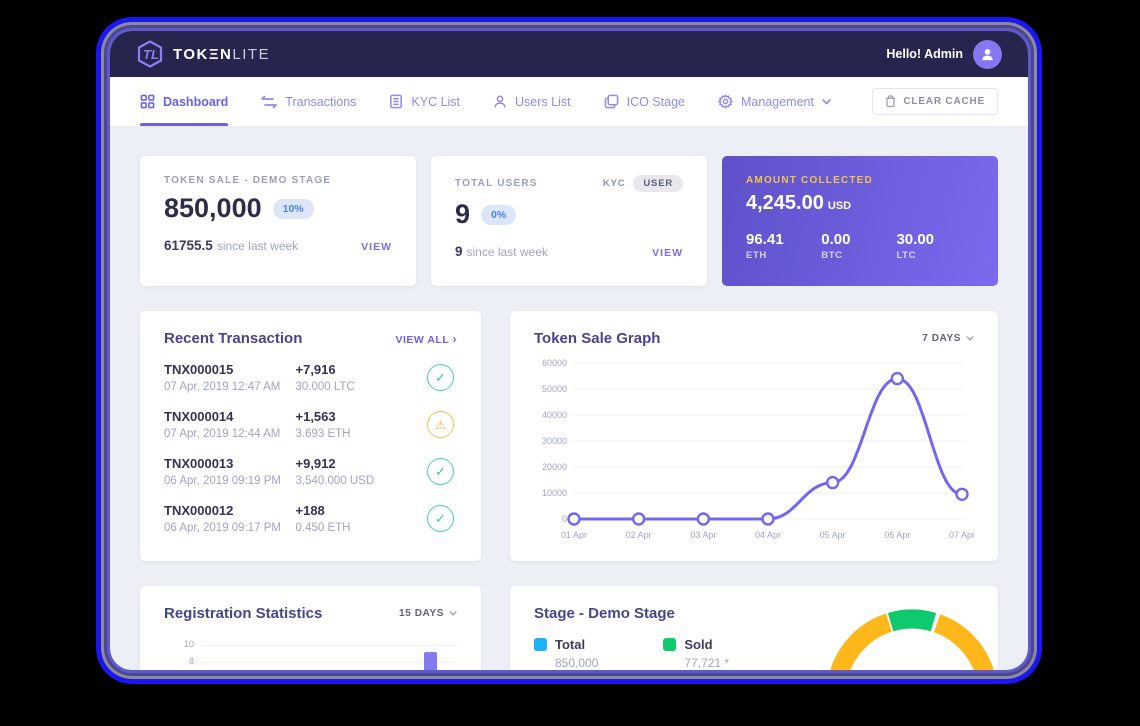 This screenshot has height=726, width=1140. Describe the element at coordinates (396, 101) in the screenshot. I see `list-icon` at that location.